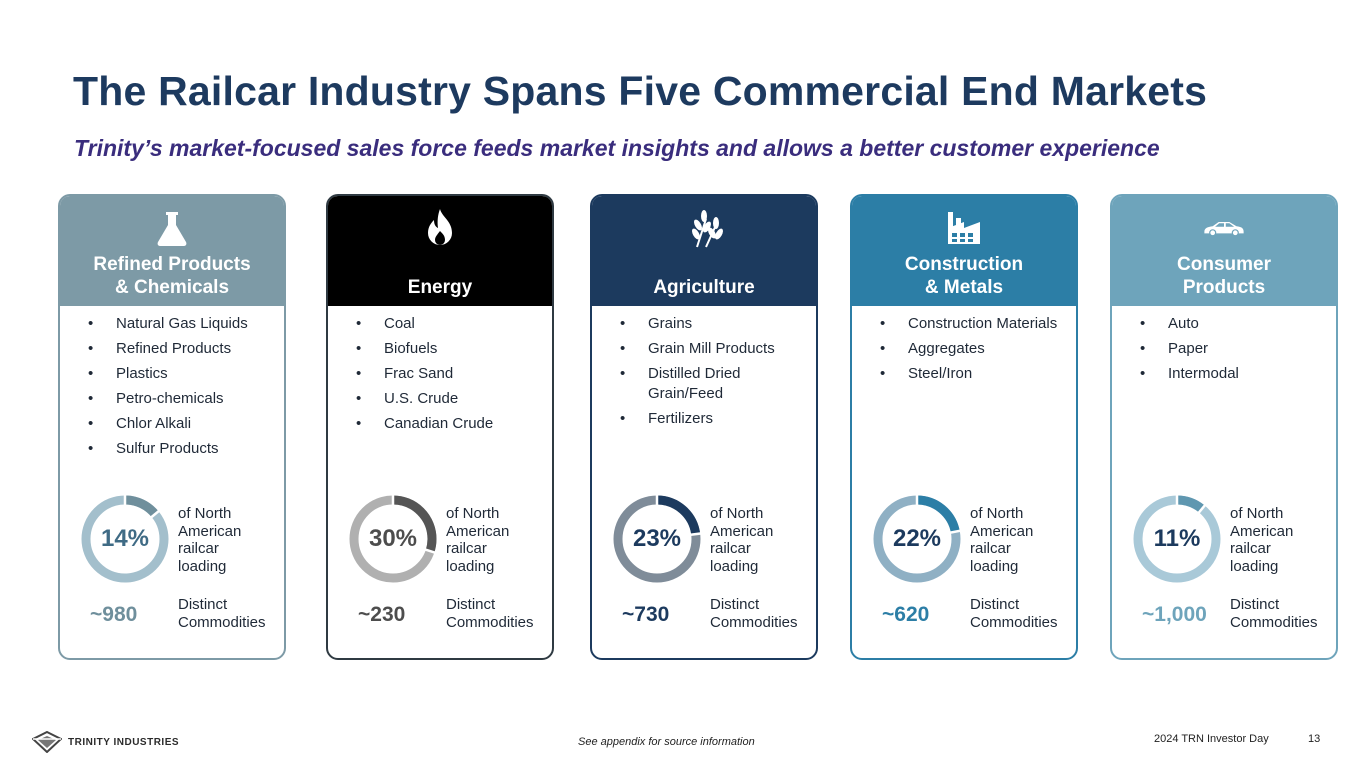  I want to click on market-title-line: Energy, so click(440, 287).